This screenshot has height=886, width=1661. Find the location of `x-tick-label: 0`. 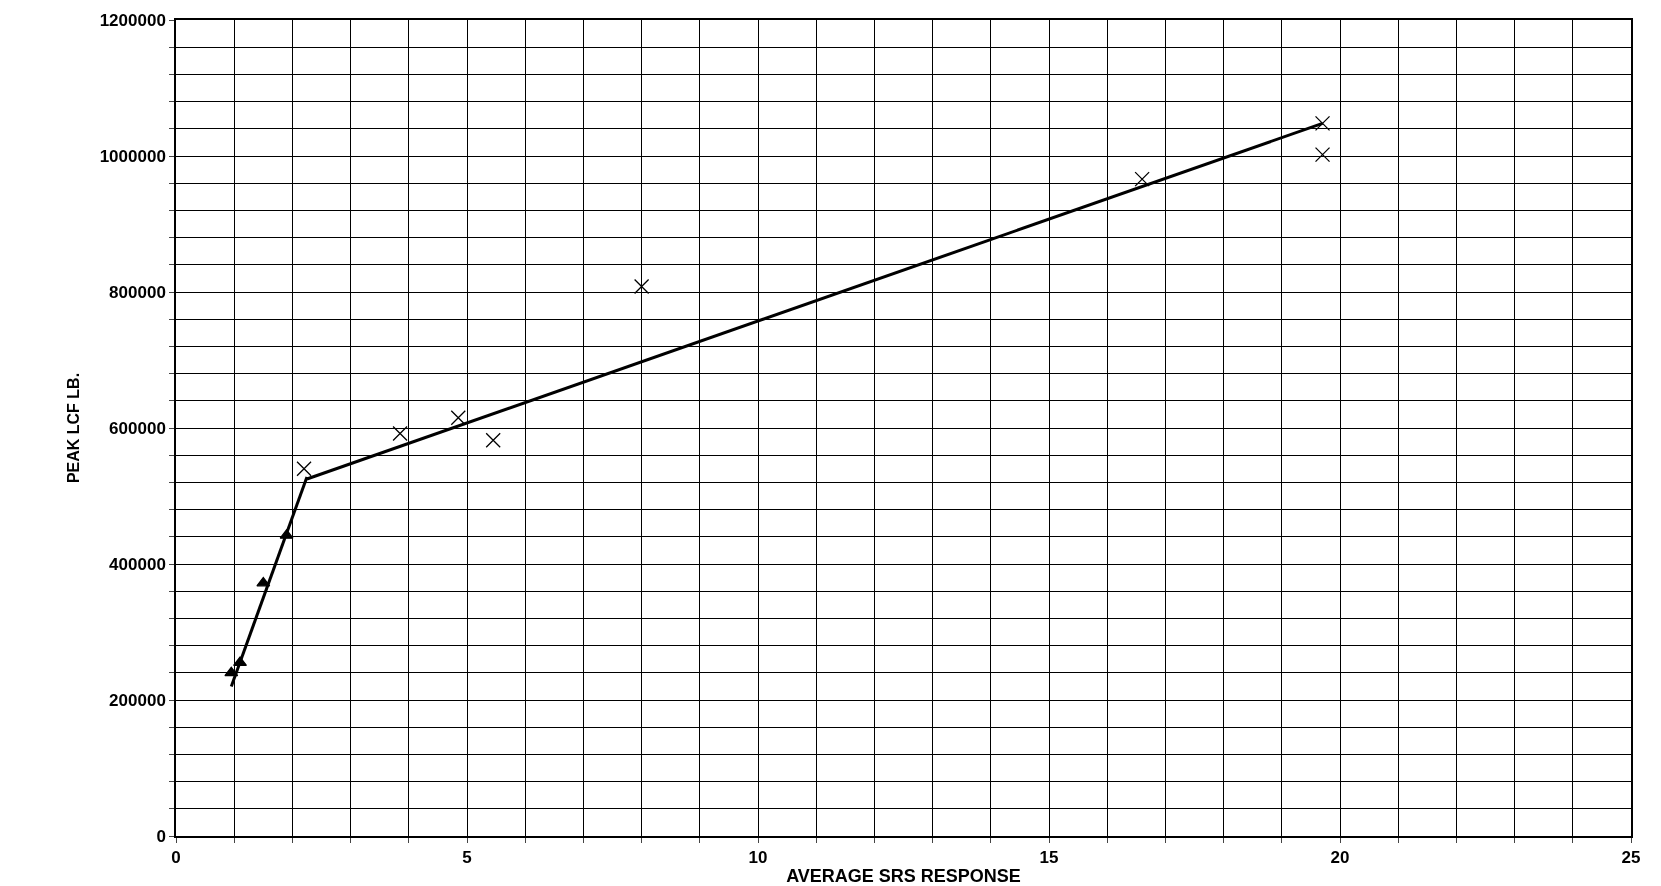

x-tick-label: 0 is located at coordinates (176, 858).